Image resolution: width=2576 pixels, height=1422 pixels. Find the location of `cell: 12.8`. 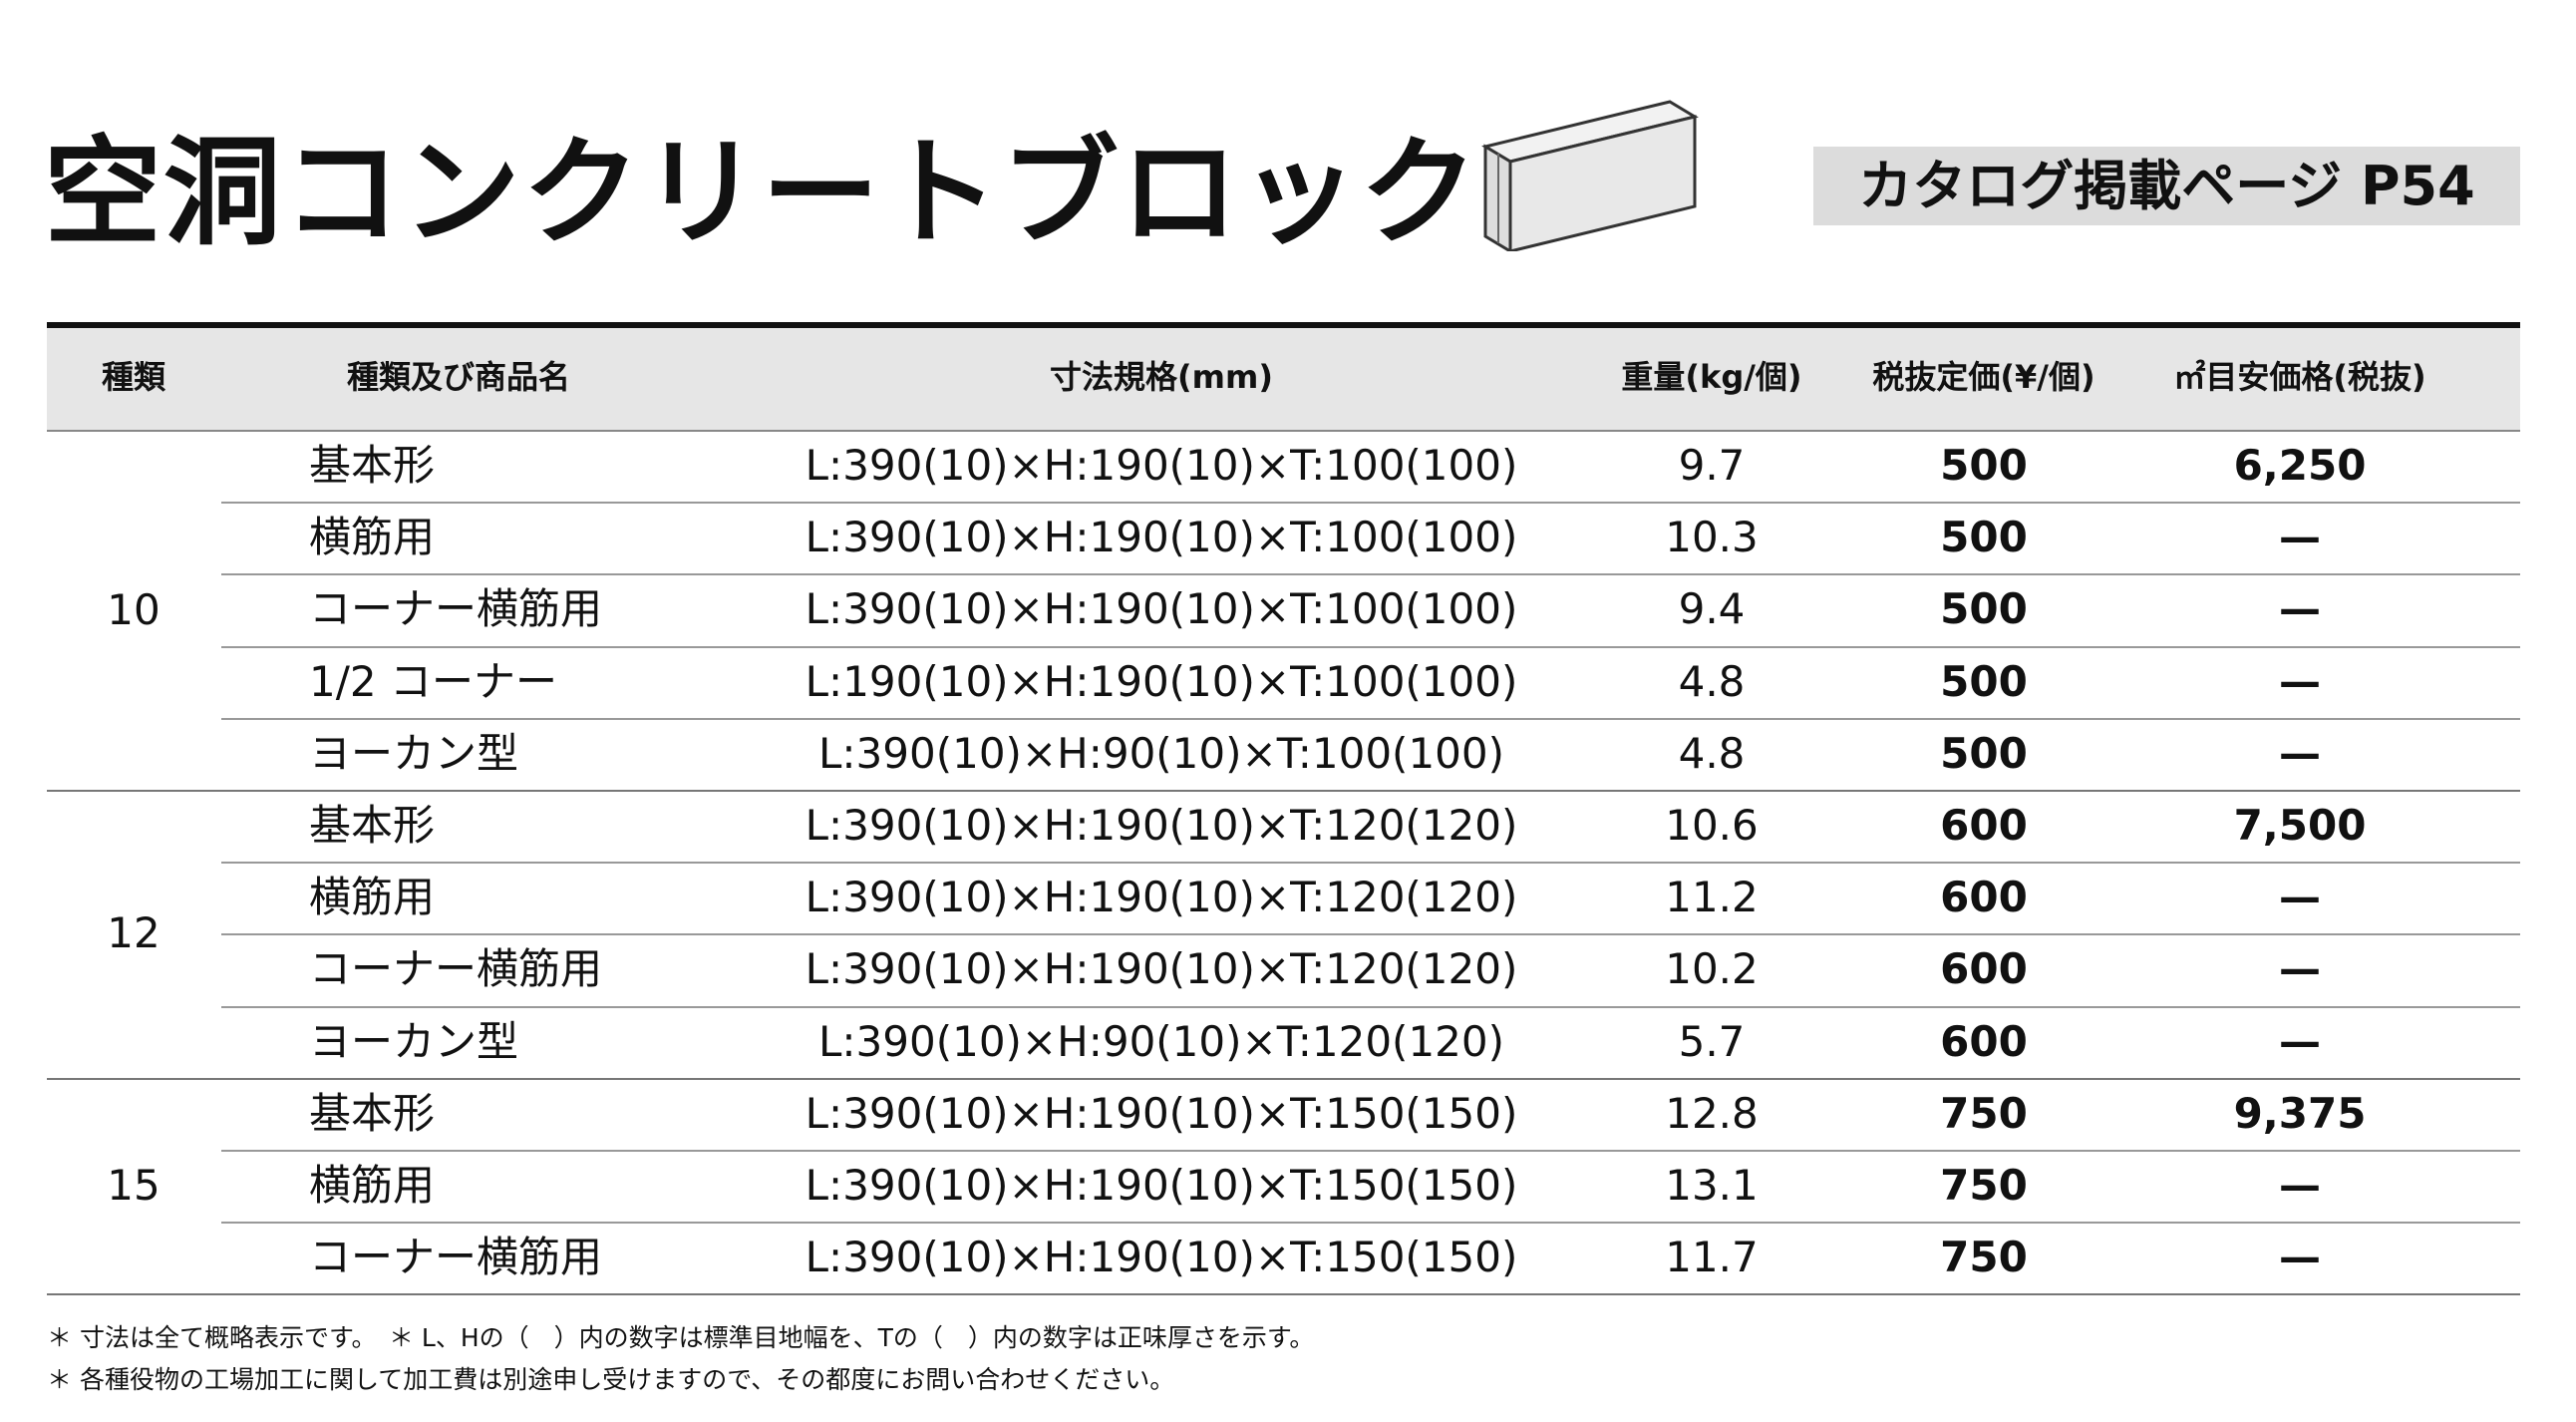

cell: 12.8 is located at coordinates (1712, 1113).